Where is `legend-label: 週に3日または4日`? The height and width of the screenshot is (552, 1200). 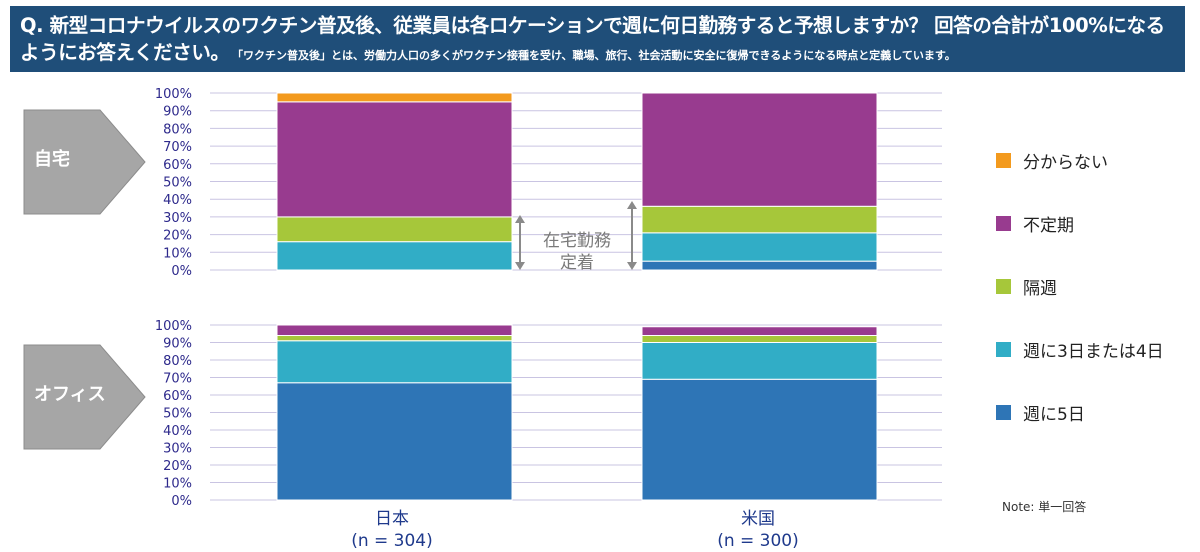
legend-label: 週に3日または4日 is located at coordinates (1093, 351).